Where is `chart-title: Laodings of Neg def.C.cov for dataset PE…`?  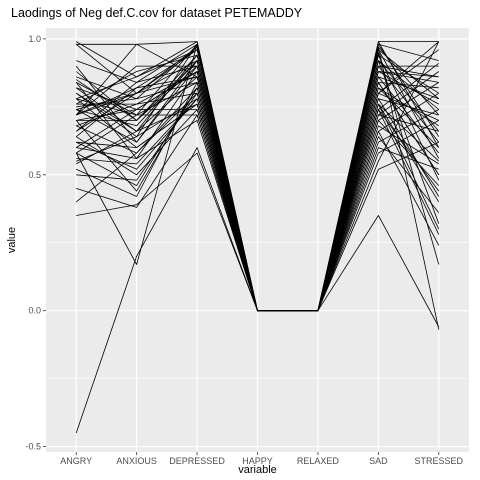 chart-title: Laodings of Neg def.C.cov for dataset PE… is located at coordinates (157, 13).